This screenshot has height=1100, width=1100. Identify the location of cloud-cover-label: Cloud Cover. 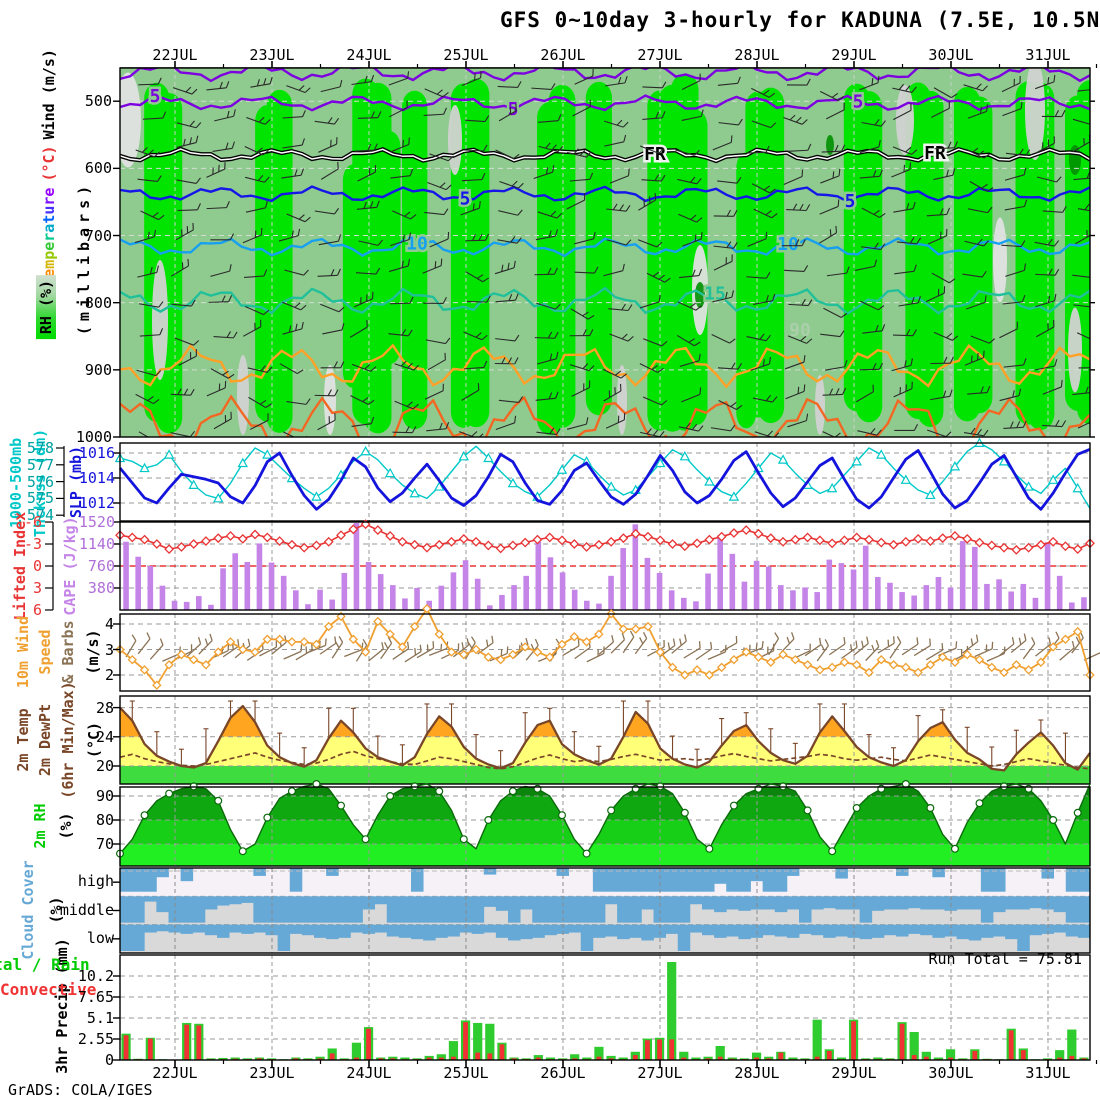
(28, 910).